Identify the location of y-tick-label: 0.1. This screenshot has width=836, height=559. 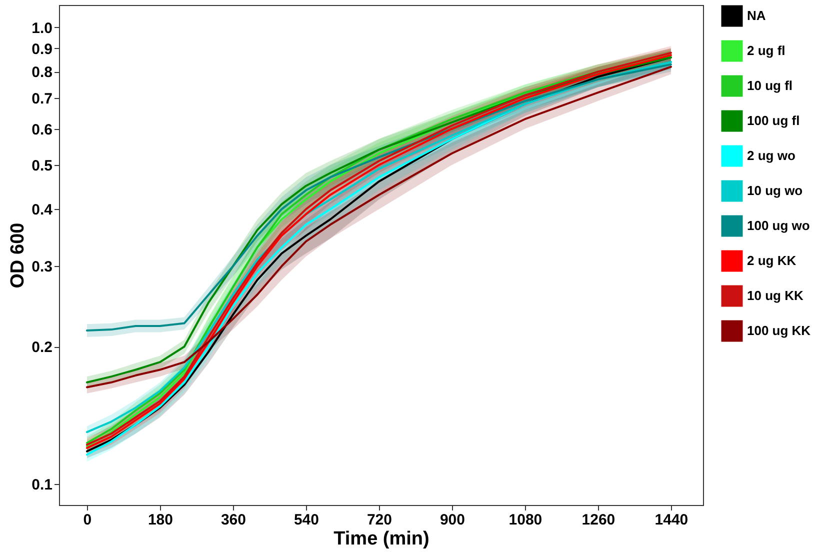
(42, 485).